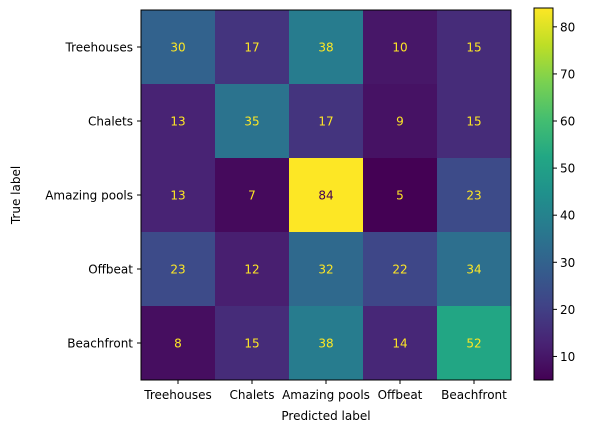 The width and height of the screenshot is (591, 432). Describe the element at coordinates (100, 344) in the screenshot. I see `y-tick-label: Beachfront` at that location.